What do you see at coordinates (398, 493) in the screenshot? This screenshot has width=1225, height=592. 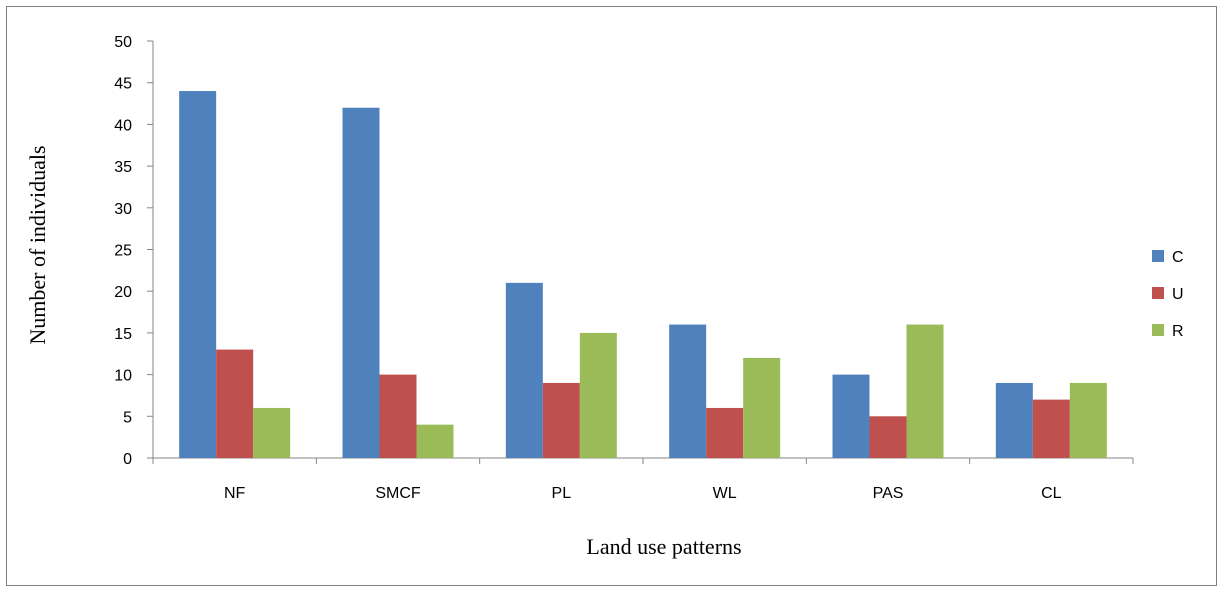 I see `x-tick-label: SMCF` at bounding box center [398, 493].